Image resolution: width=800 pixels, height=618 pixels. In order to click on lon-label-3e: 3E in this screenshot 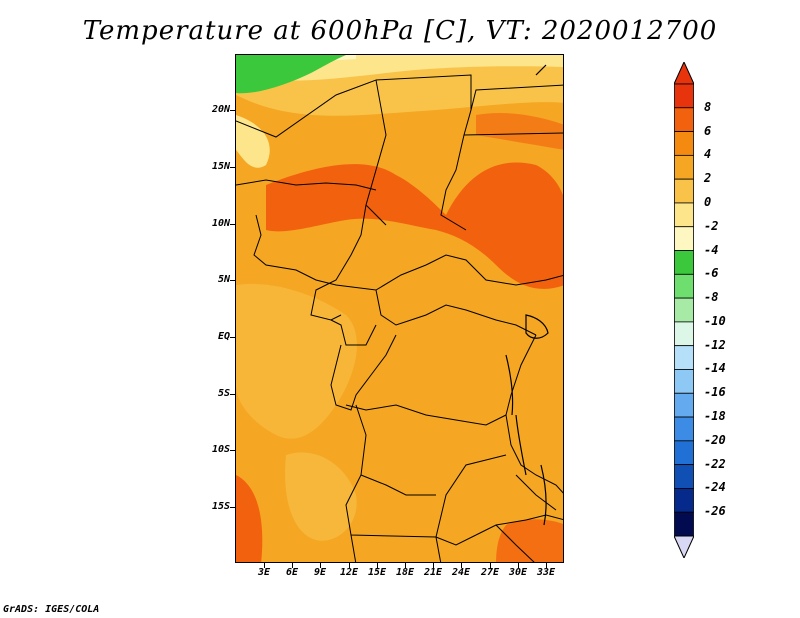, I will do `click(264, 572)`.